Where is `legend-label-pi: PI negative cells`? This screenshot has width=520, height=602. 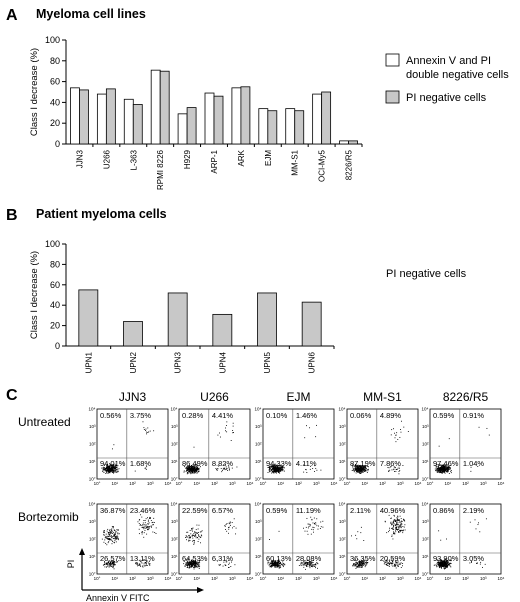 legend-label-pi: PI negative cells is located at coordinates (446, 98).